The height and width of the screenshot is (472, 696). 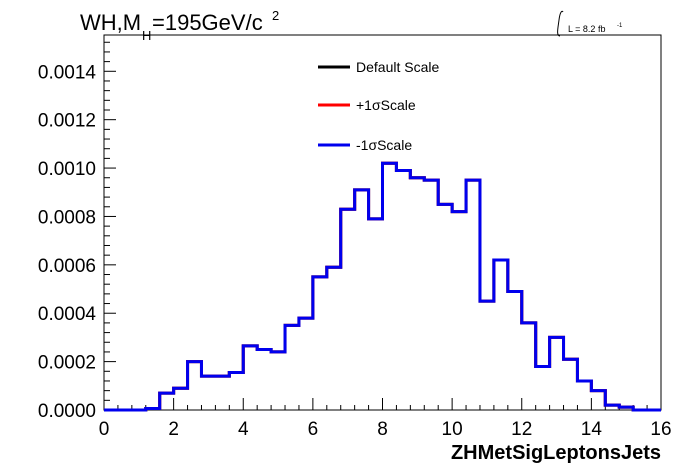 What do you see at coordinates (67, 363) in the screenshot?
I see `y-tick-label: 0.0002` at bounding box center [67, 363].